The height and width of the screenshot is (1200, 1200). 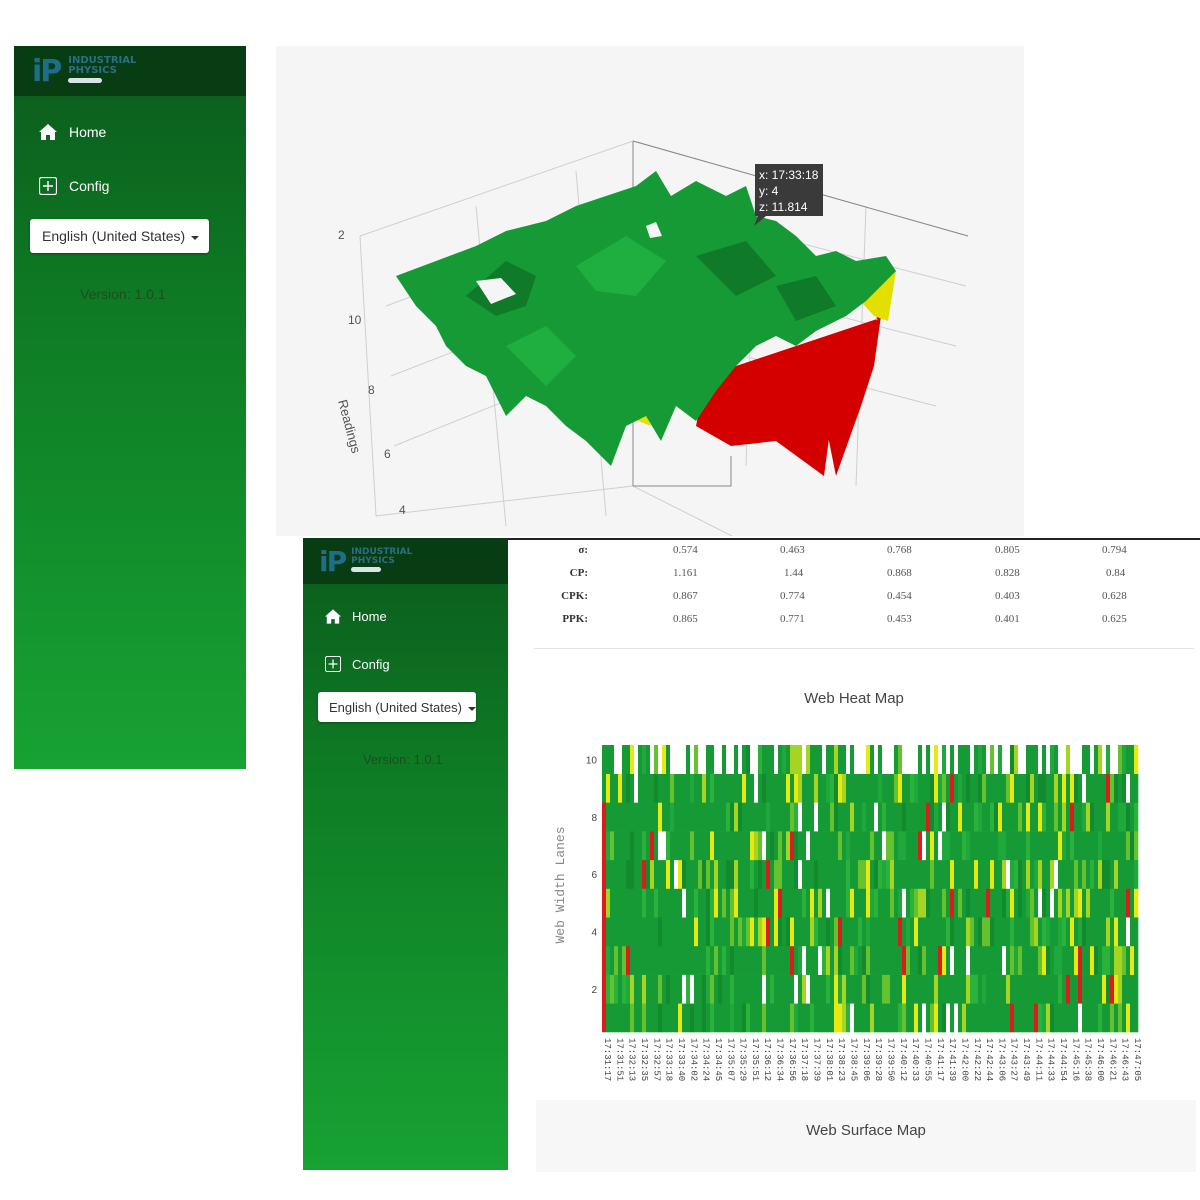 I want to click on x-axis-tick: 17:31:51, so click(x=619, y=1059).